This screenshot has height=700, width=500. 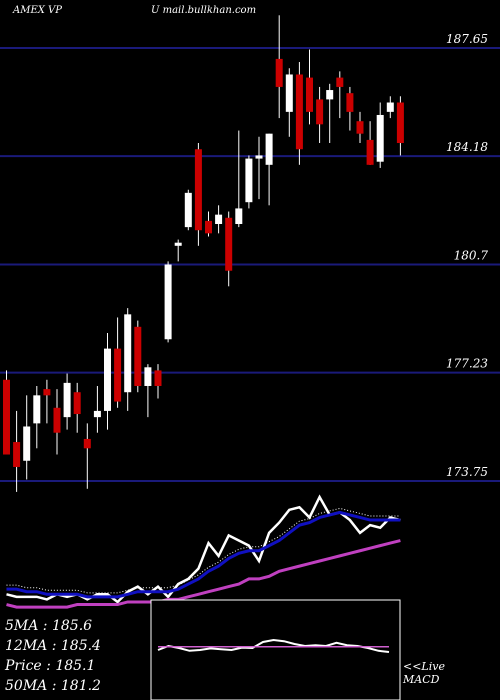 I want to click on indicator-lines, so click(x=203, y=551).